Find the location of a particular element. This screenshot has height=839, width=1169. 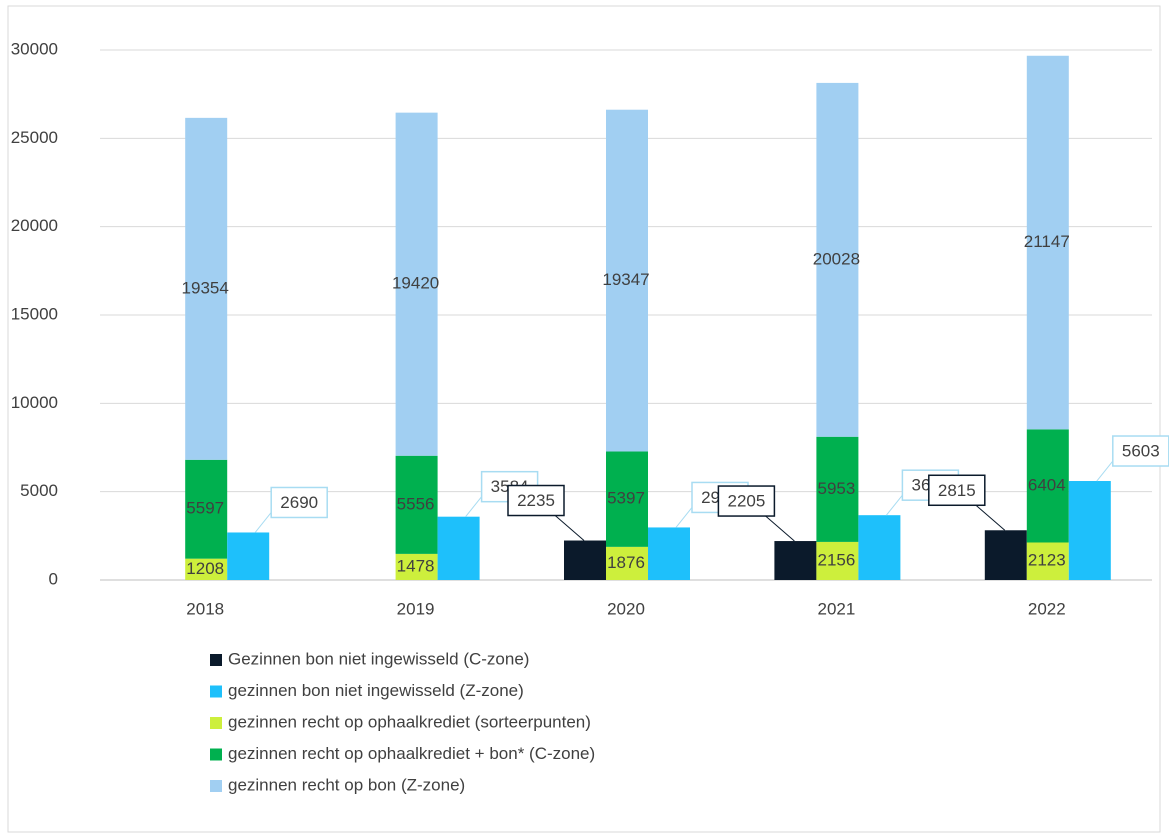

y-tick-label: 5000 is located at coordinates (39, 490).